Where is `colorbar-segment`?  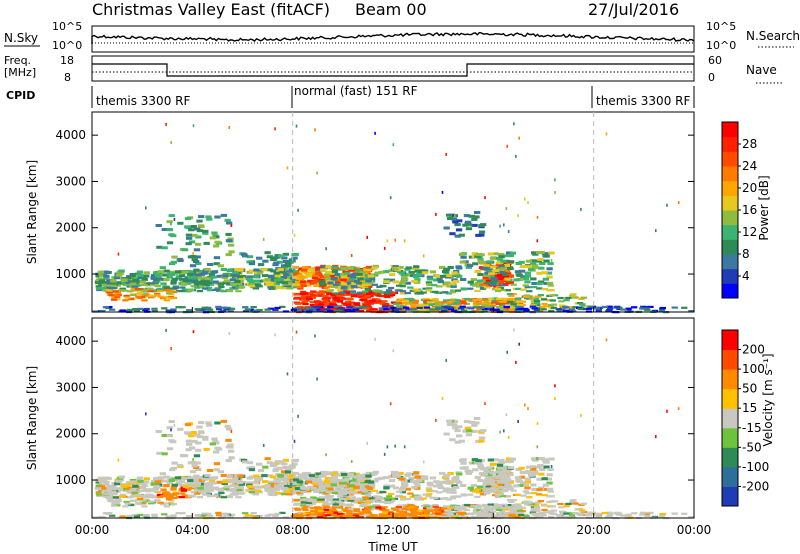
colorbar-segment is located at coordinates (730, 247).